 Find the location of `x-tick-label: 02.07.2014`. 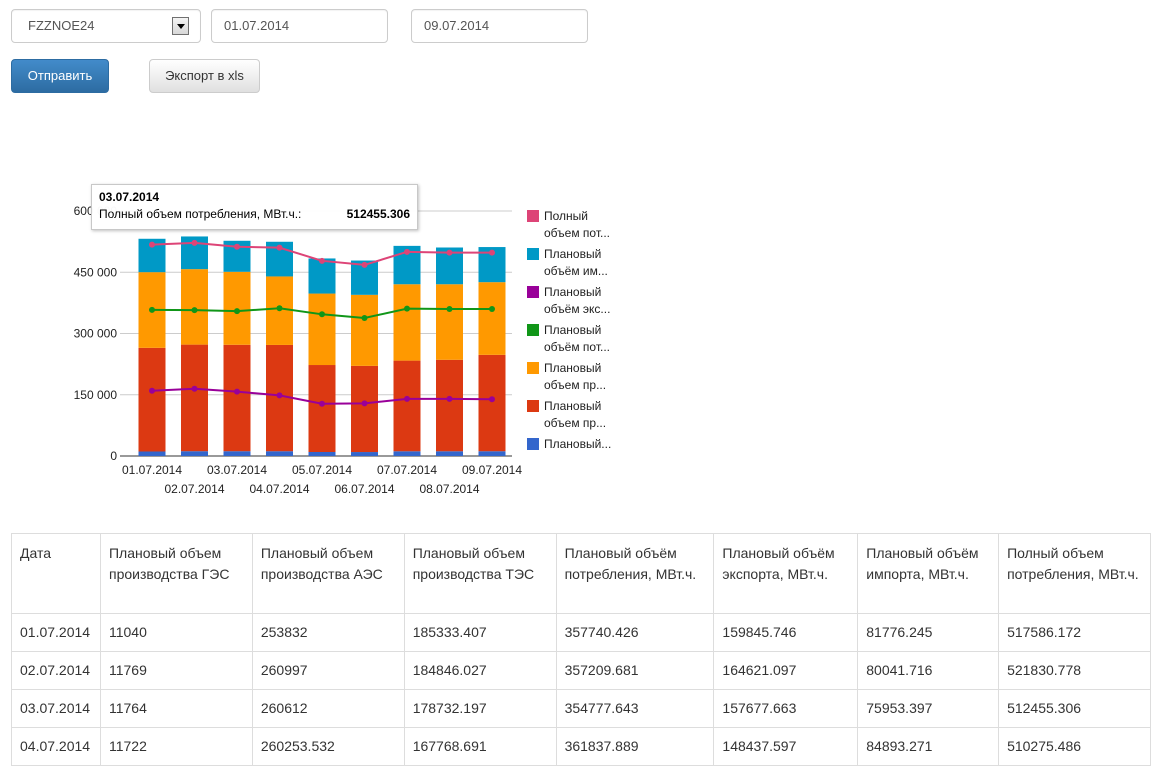

x-tick-label: 02.07.2014 is located at coordinates (194, 489).